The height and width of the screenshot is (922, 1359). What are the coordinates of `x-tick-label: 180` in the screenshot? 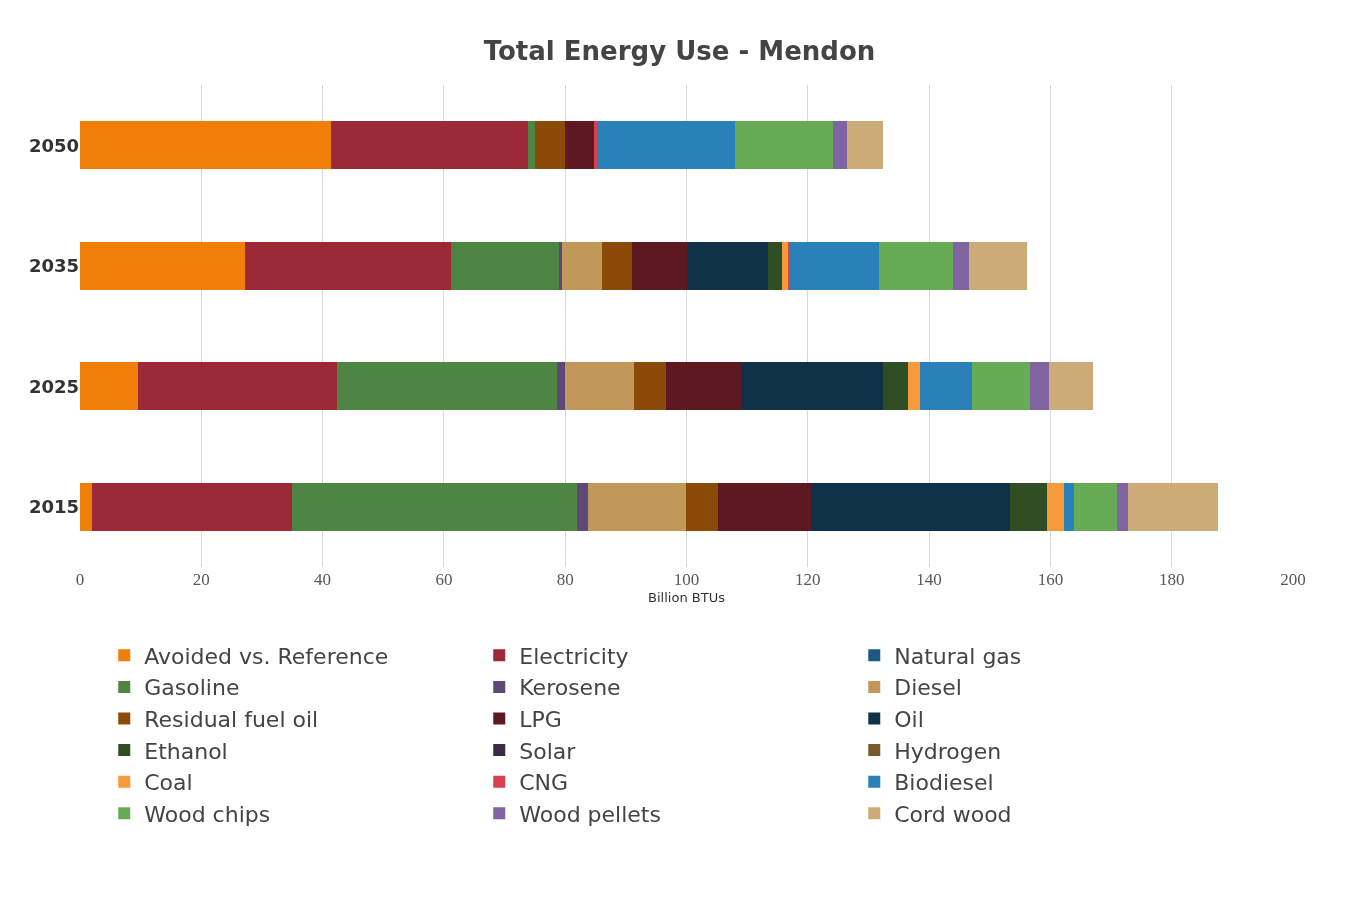 It's located at (1171, 579).